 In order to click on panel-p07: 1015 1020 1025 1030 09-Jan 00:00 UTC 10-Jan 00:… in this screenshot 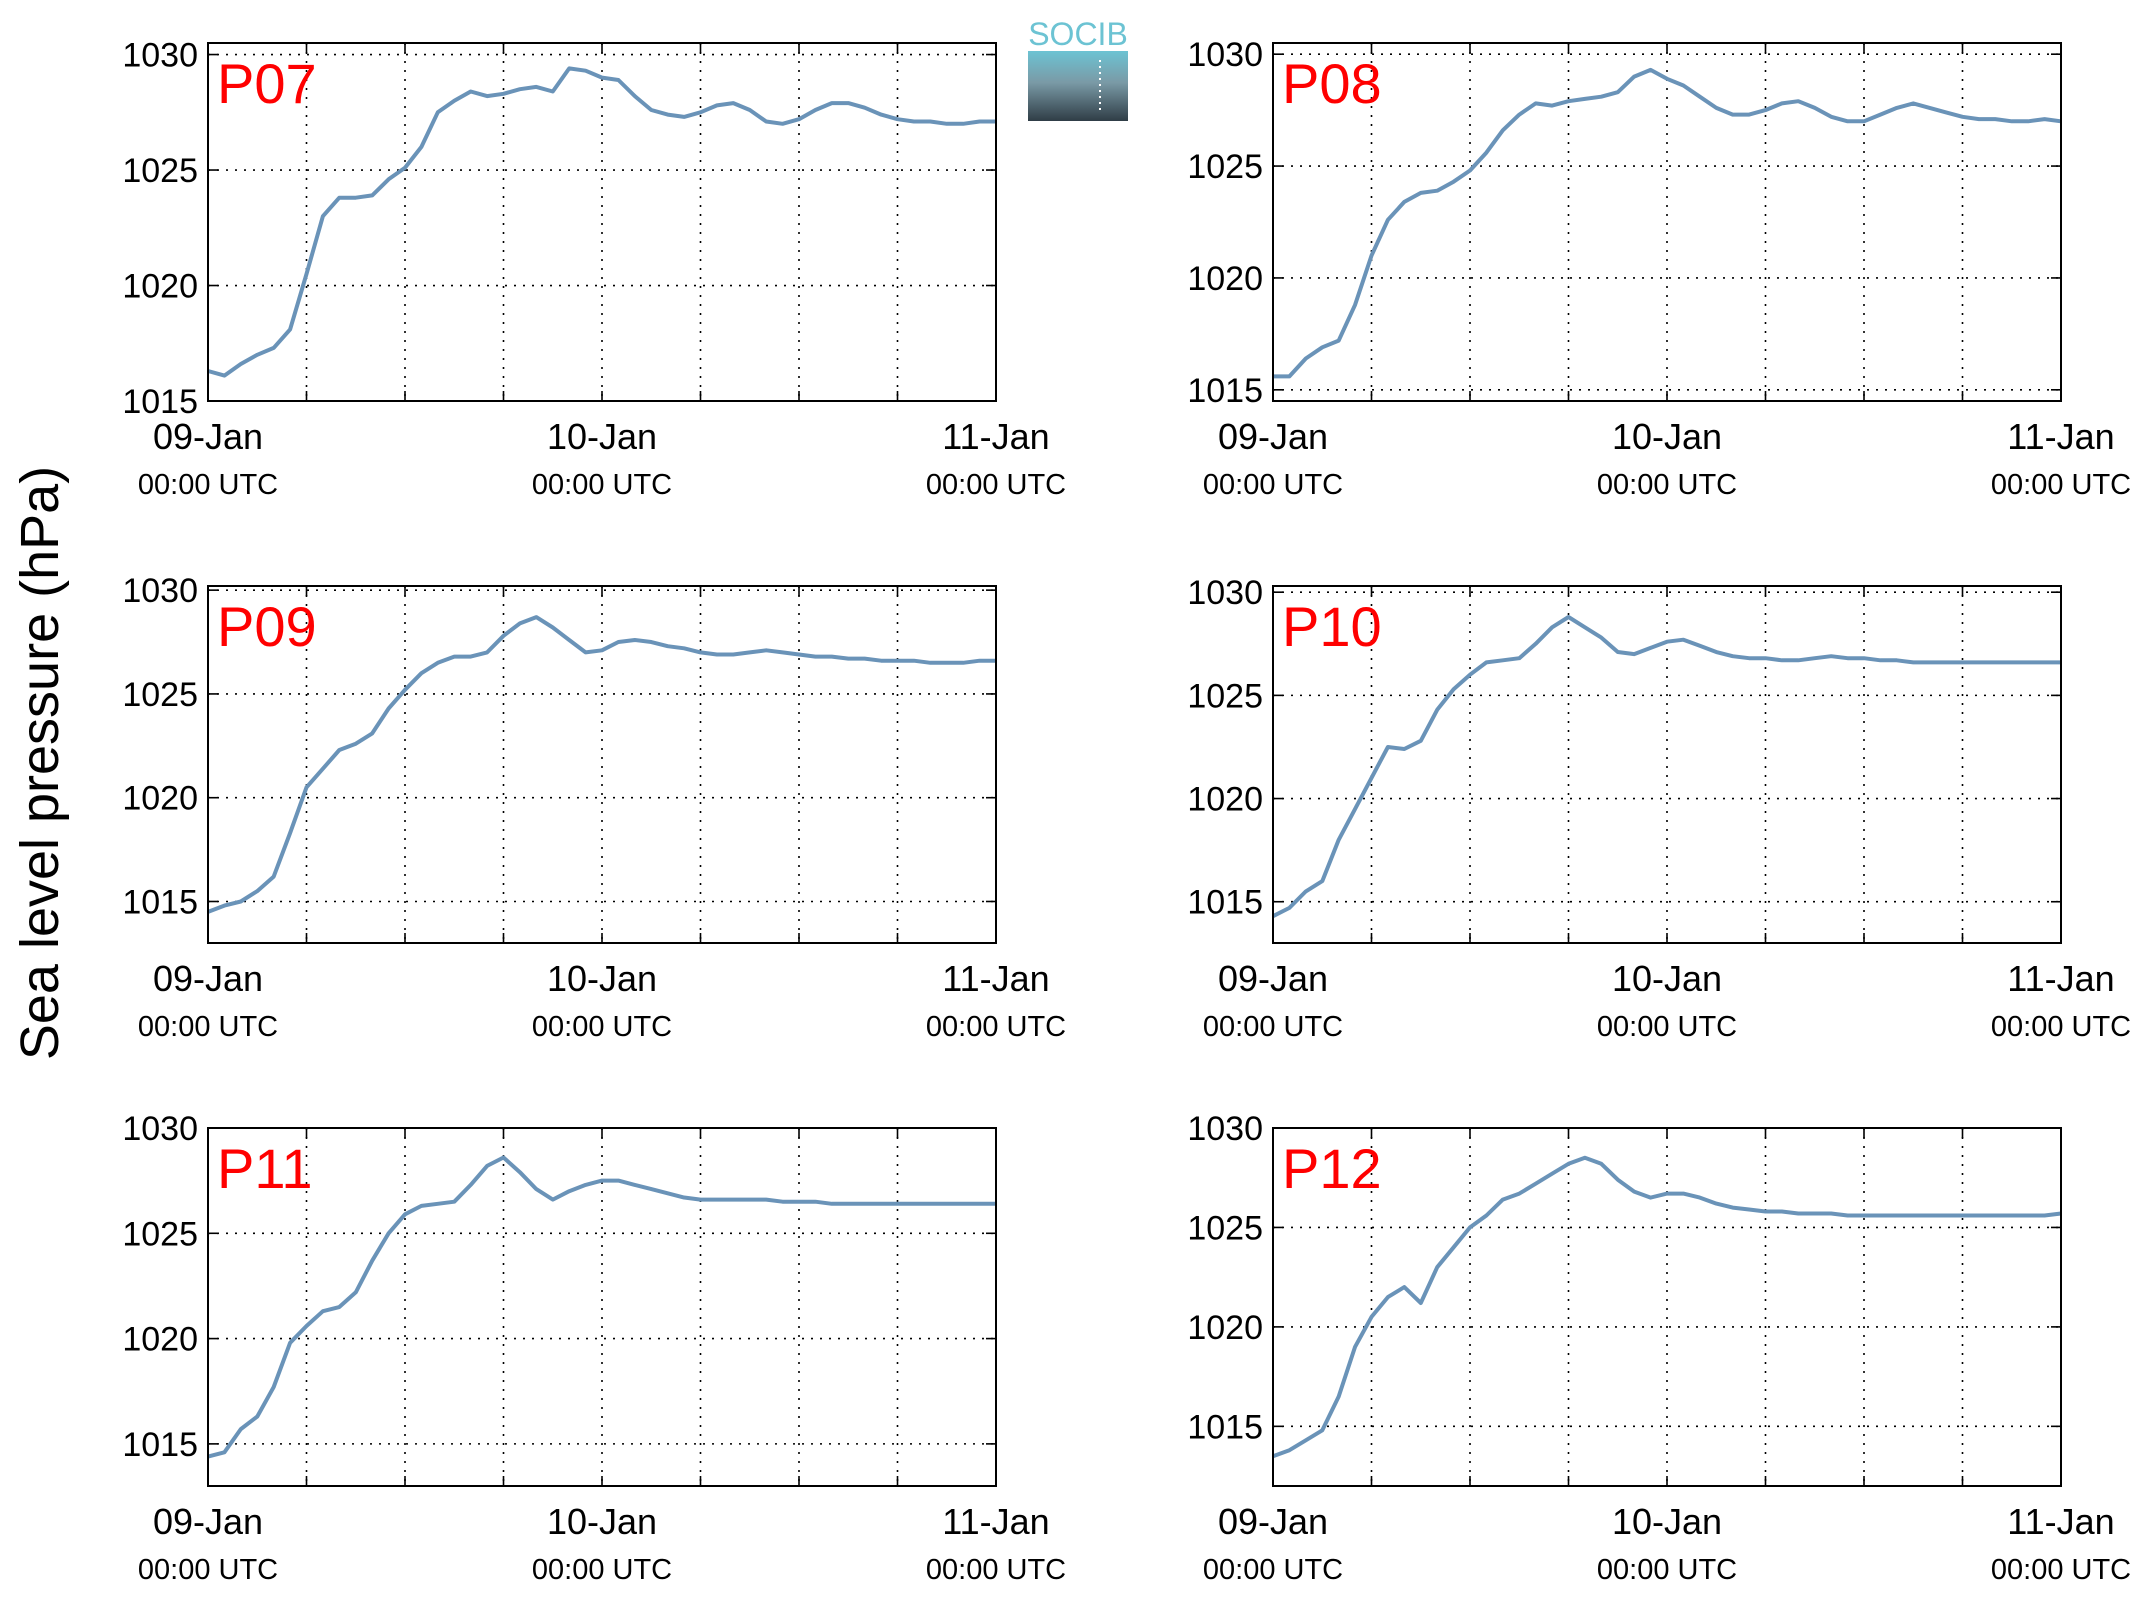, I will do `click(594, 269)`.